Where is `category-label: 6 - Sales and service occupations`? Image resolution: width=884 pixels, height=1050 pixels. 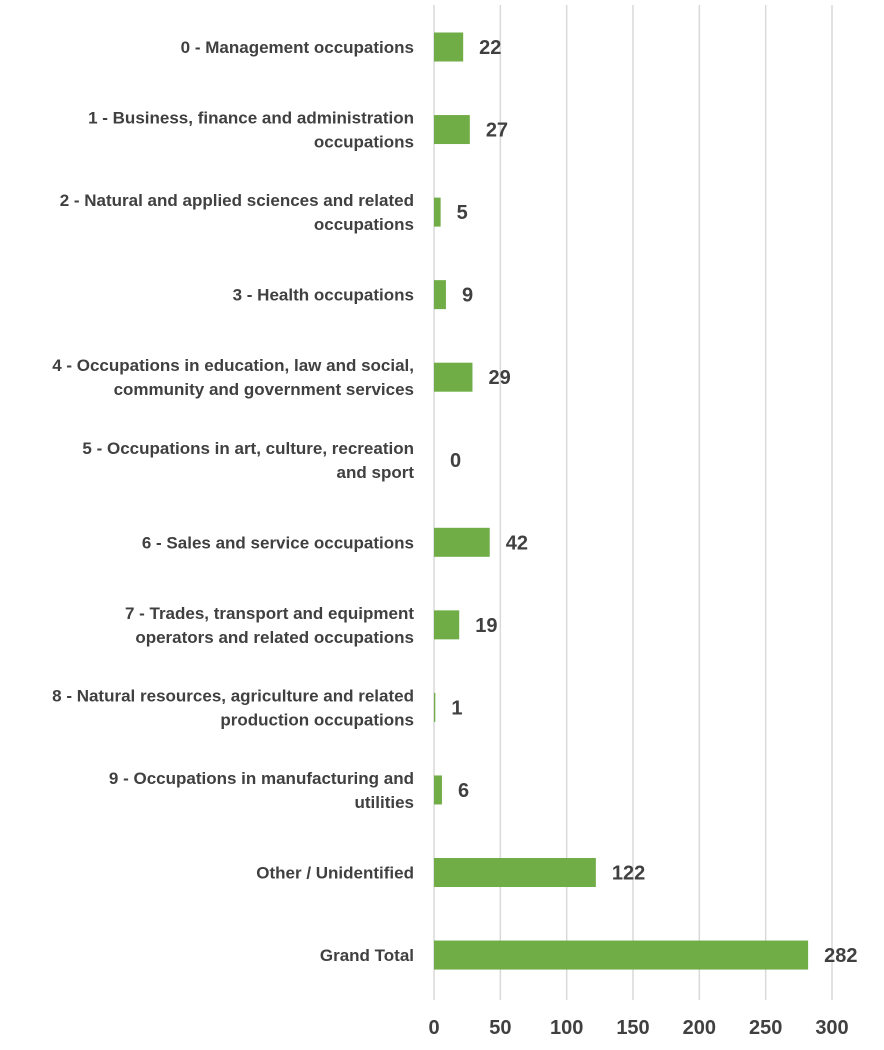
category-label: 6 - Sales and service occupations is located at coordinates (278, 542).